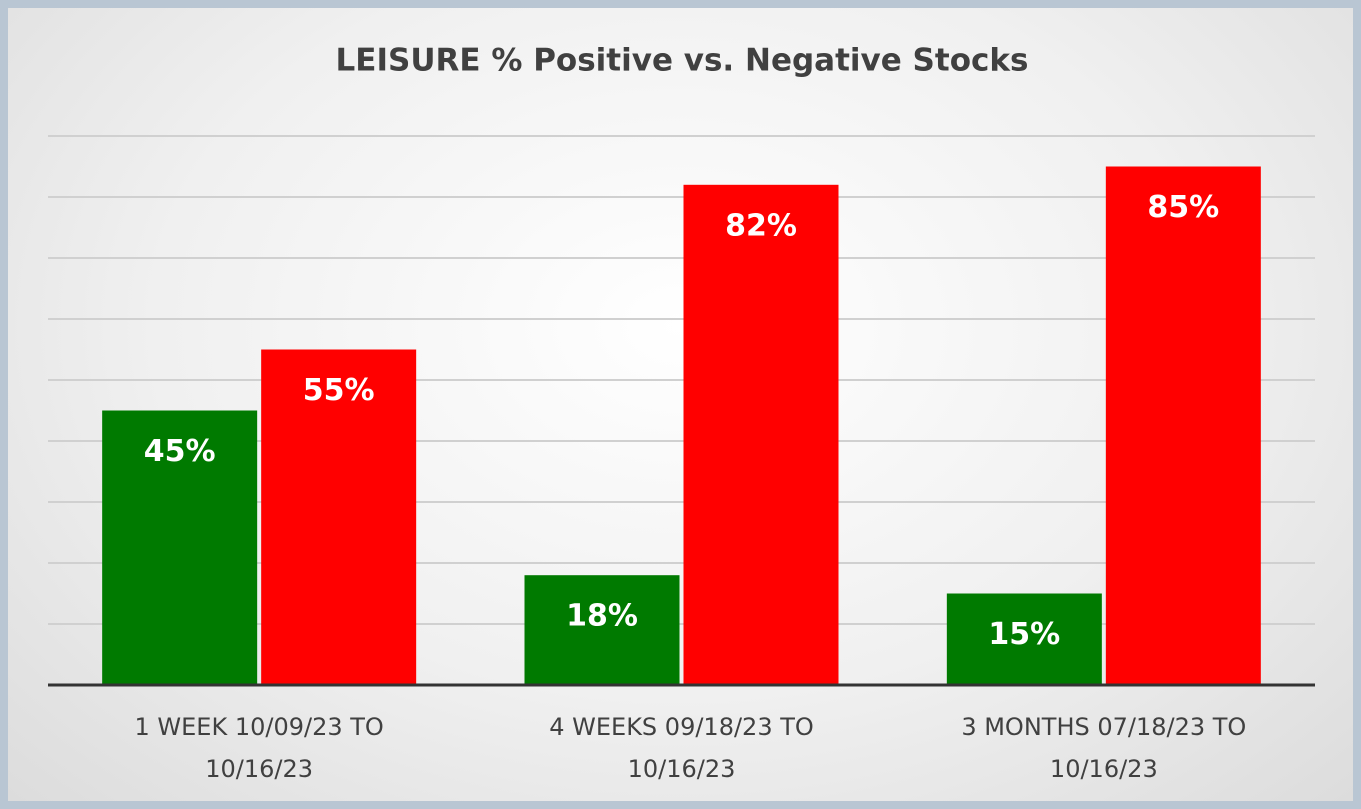  I want to click on data-label: 18%, so click(602, 616).